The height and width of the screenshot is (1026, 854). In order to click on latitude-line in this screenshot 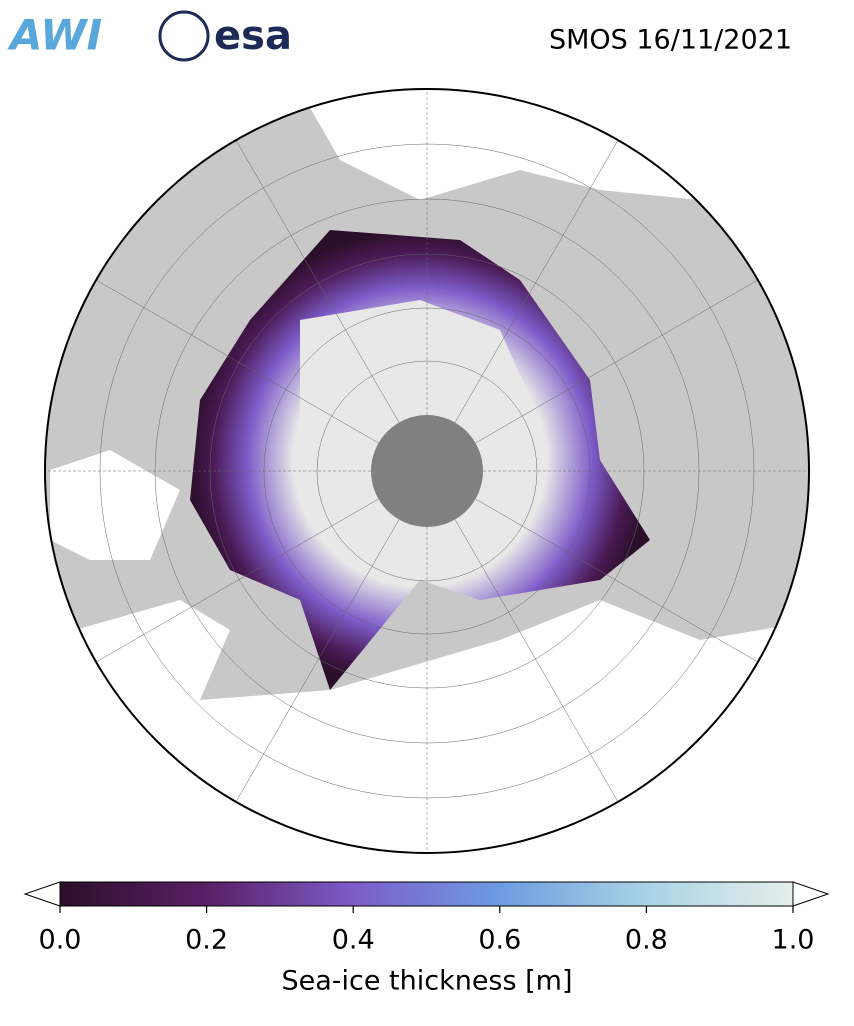, I will do `click(427, 471)`.